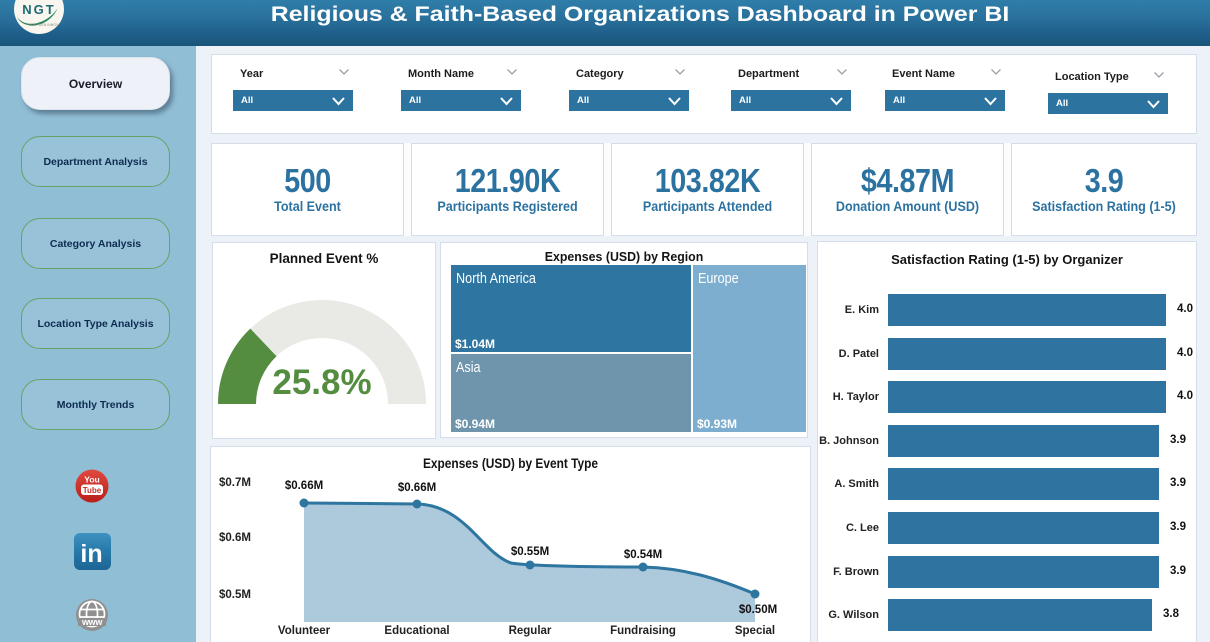 This screenshot has height=642, width=1210. Describe the element at coordinates (755, 631) in the screenshot. I see `svg-text: Special` at that location.